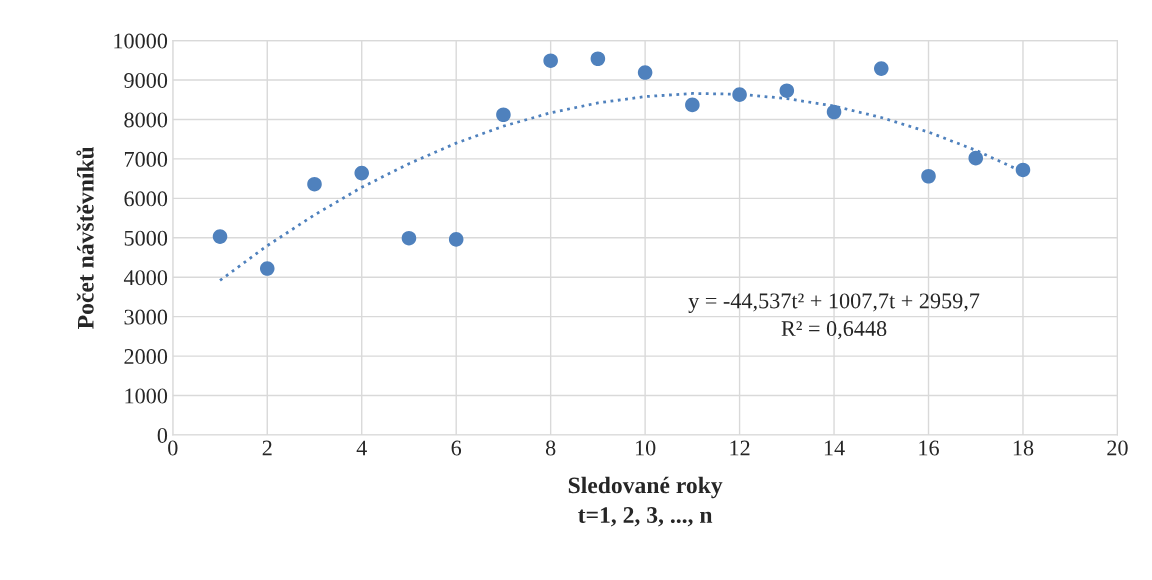 This screenshot has height=580, width=1152. Describe the element at coordinates (834, 448) in the screenshot. I see `x-tick-label: 14` at that location.